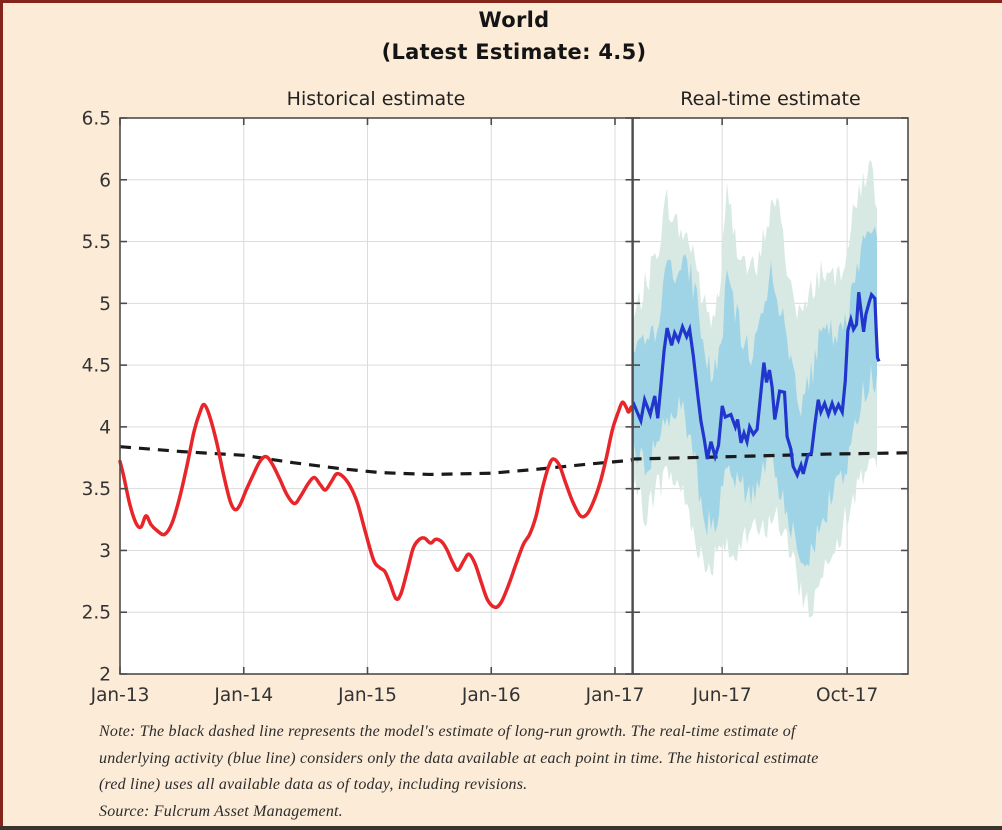 This screenshot has width=1002, height=830. Describe the element at coordinates (1, 415) in the screenshot. I see `left-border` at that location.